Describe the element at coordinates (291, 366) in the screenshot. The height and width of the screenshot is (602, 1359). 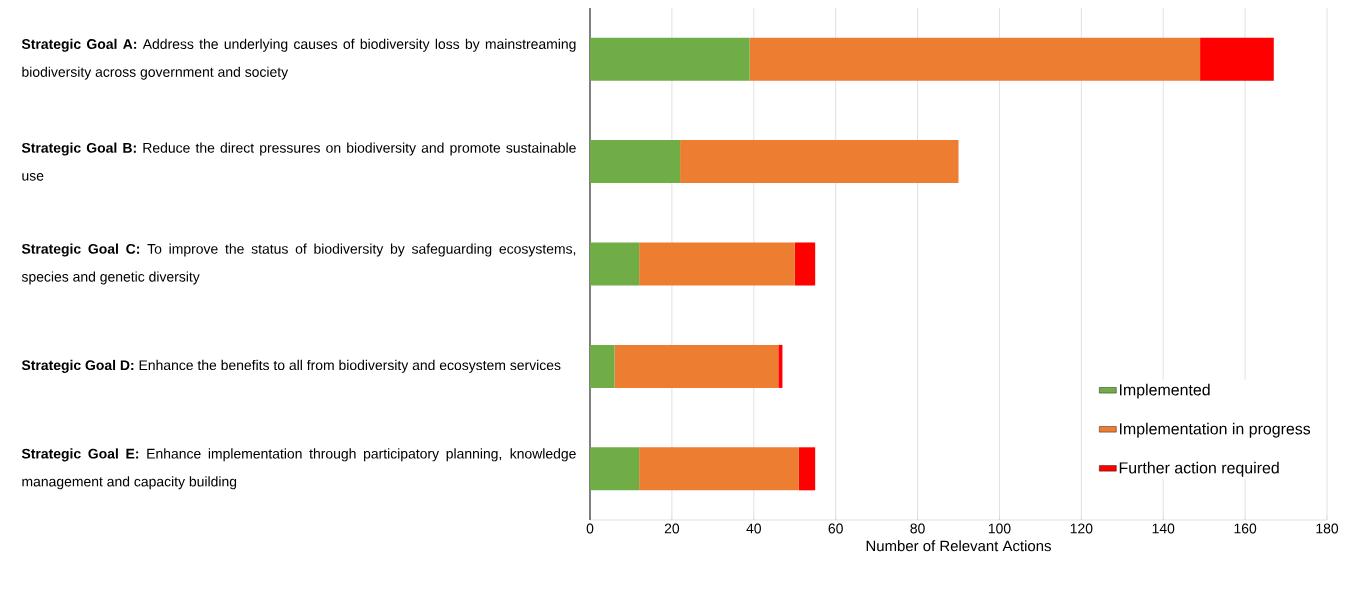
I see `y-tick-label: Strategic Goal D: Enhance the benefits to all from biodiversity and ecosystem services` at that location.